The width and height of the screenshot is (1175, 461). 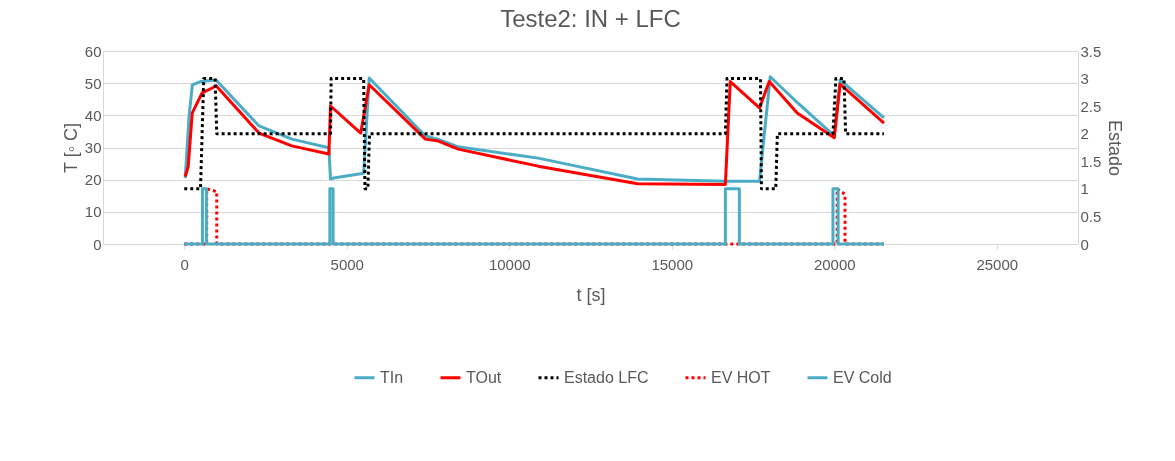 I want to click on y2-tick-label: 1.5, so click(x=1091, y=161).